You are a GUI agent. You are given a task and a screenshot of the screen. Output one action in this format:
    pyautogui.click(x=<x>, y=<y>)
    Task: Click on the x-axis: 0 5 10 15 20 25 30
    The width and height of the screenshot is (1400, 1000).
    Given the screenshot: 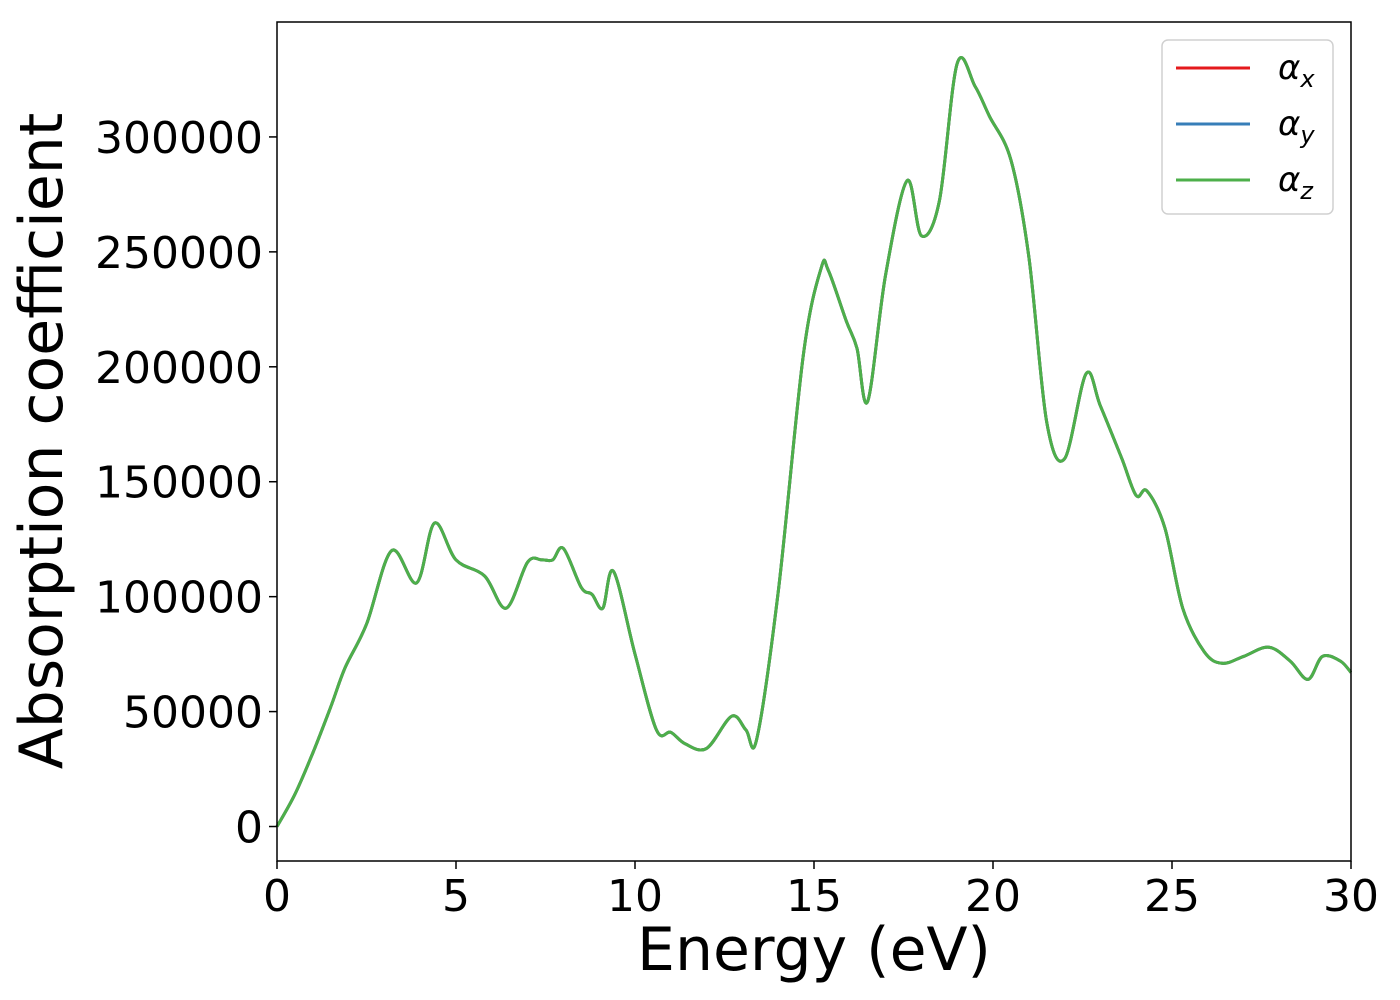 What is the action you would take?
    pyautogui.click(x=821, y=891)
    